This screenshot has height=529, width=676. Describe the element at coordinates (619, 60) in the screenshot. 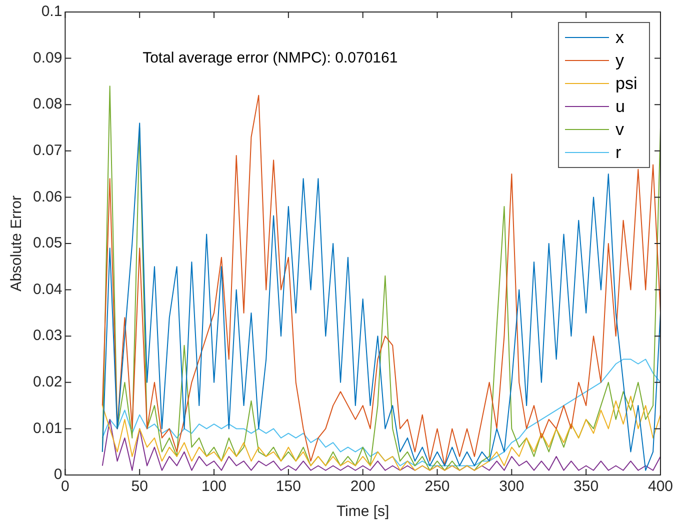

I see `legend-label: y` at that location.